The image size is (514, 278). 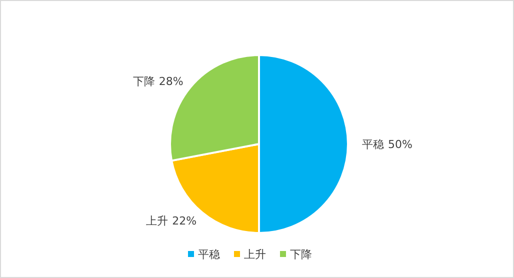 I want to click on legend-label: 下降, so click(x=301, y=254).